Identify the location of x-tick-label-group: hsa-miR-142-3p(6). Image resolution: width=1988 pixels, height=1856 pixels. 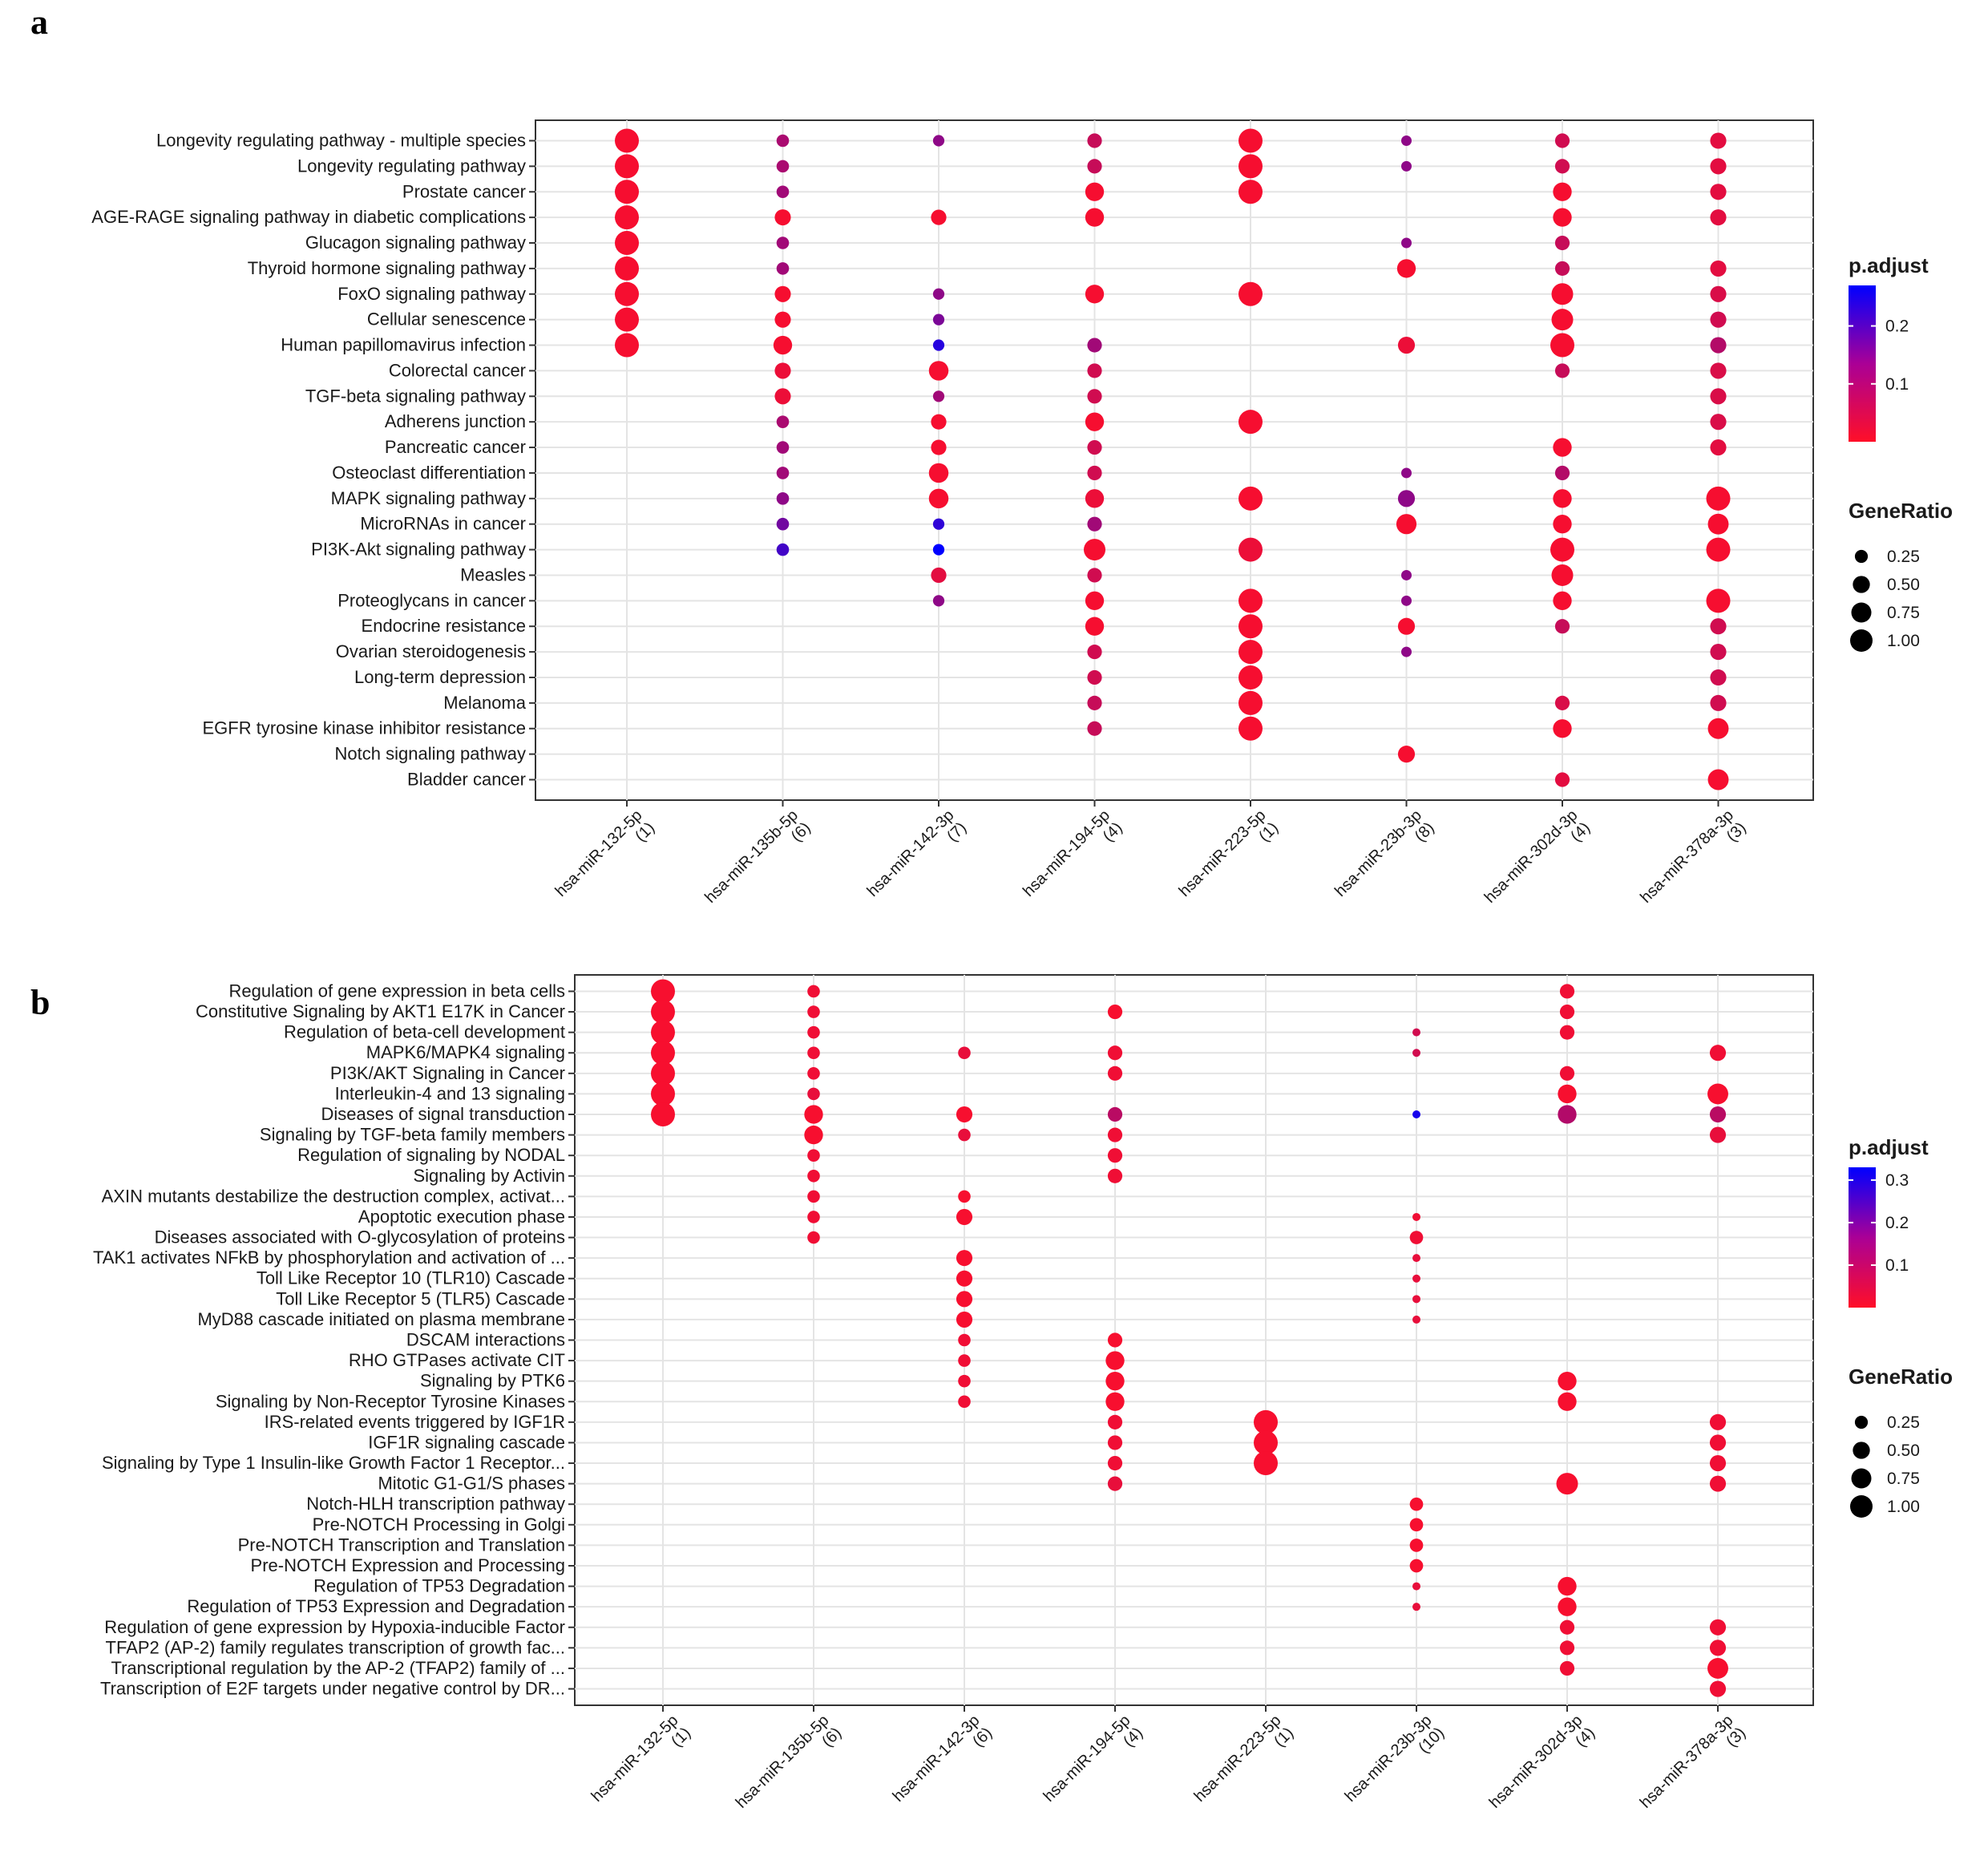
(943, 1759).